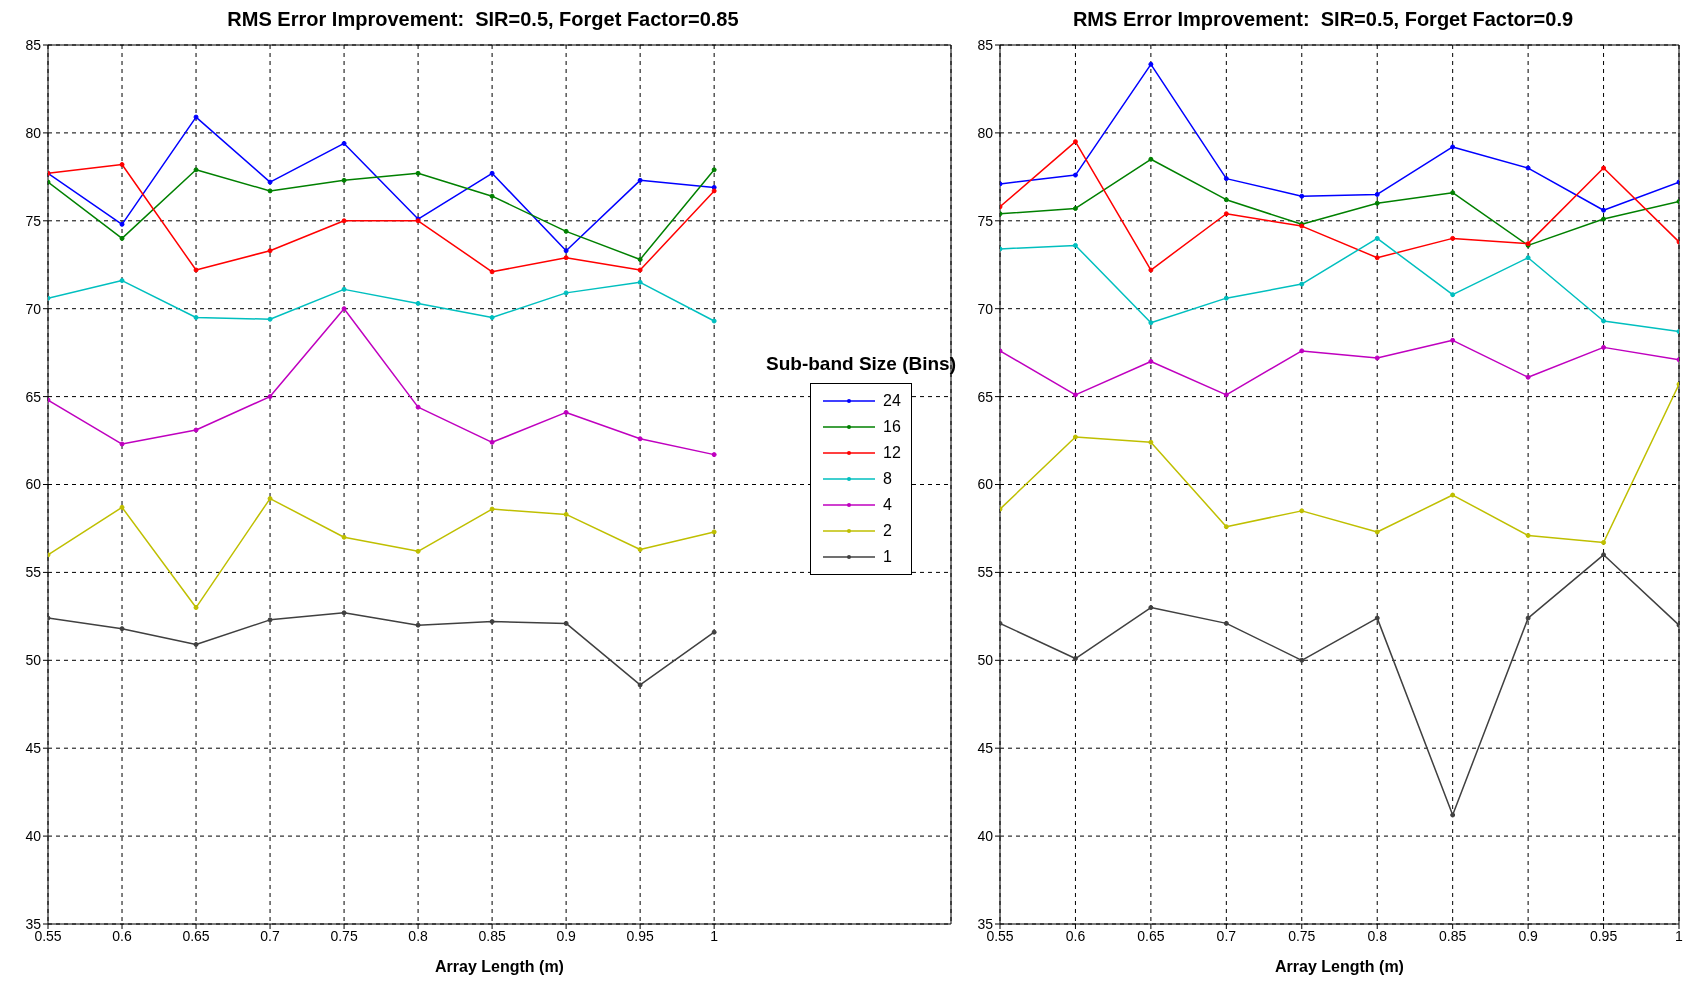  Describe the element at coordinates (861, 364) in the screenshot. I see `legend-title: Sub-band Size (Bins)` at that location.